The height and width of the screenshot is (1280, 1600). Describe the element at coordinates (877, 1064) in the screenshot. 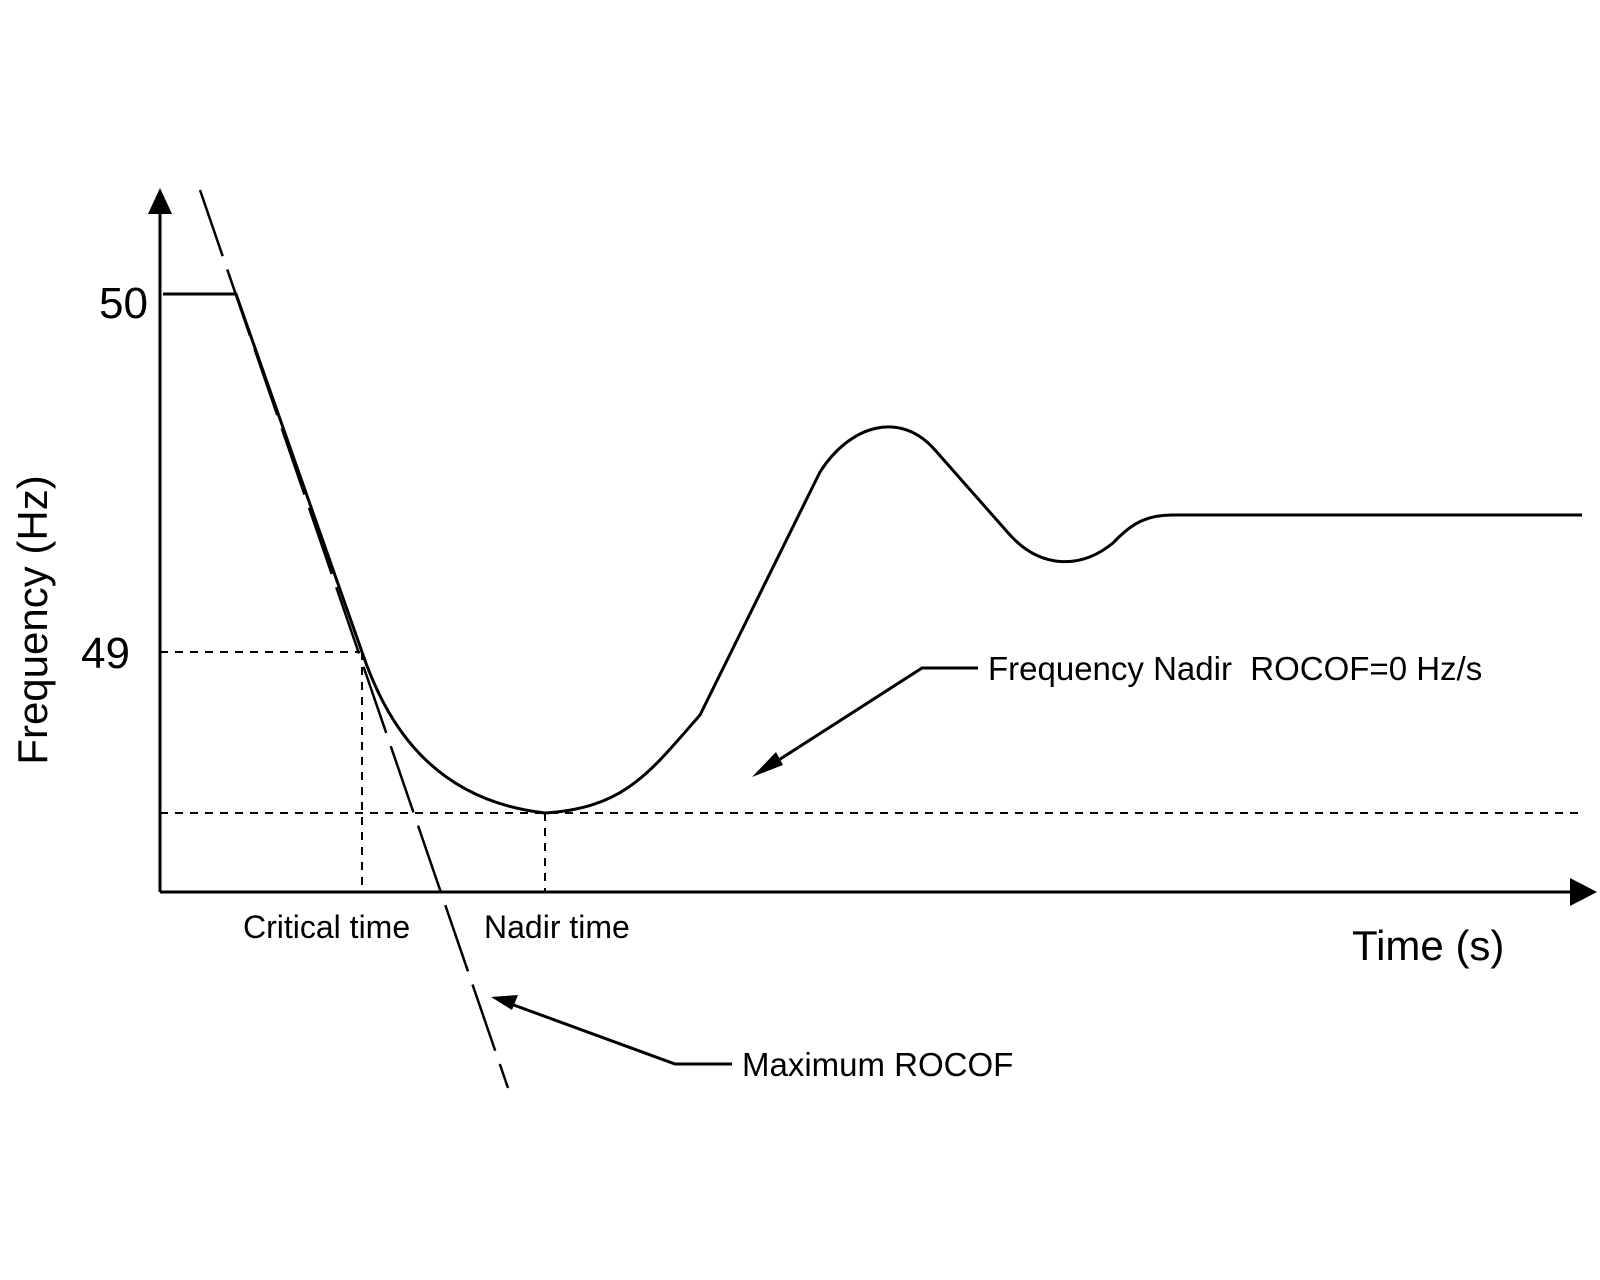

I see `max-rocof-annotation-text: Maximum ROCOF` at that location.